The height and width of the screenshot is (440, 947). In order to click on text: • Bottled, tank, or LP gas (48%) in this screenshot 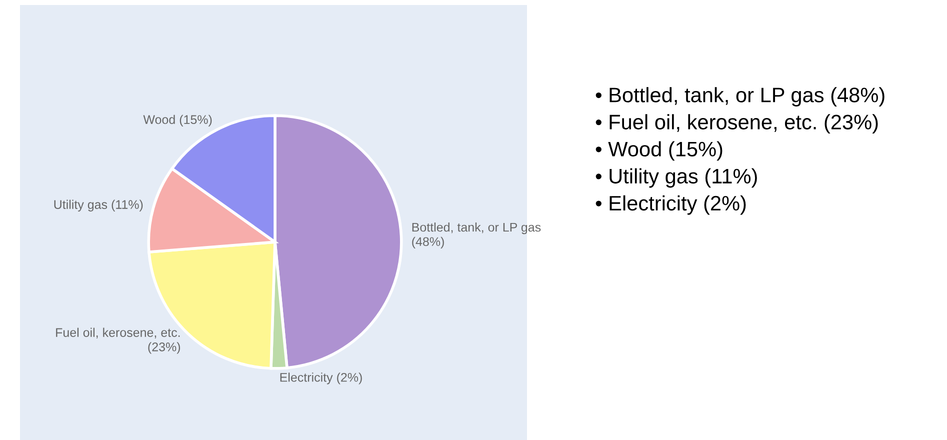, I will do `click(740, 97)`.